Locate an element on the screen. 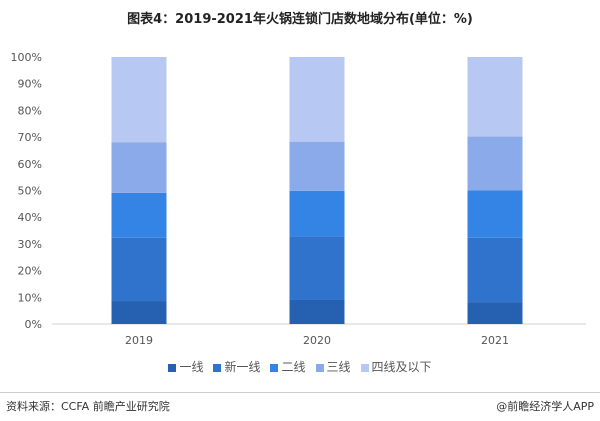  x-tick-label: 2020 is located at coordinates (317, 340).